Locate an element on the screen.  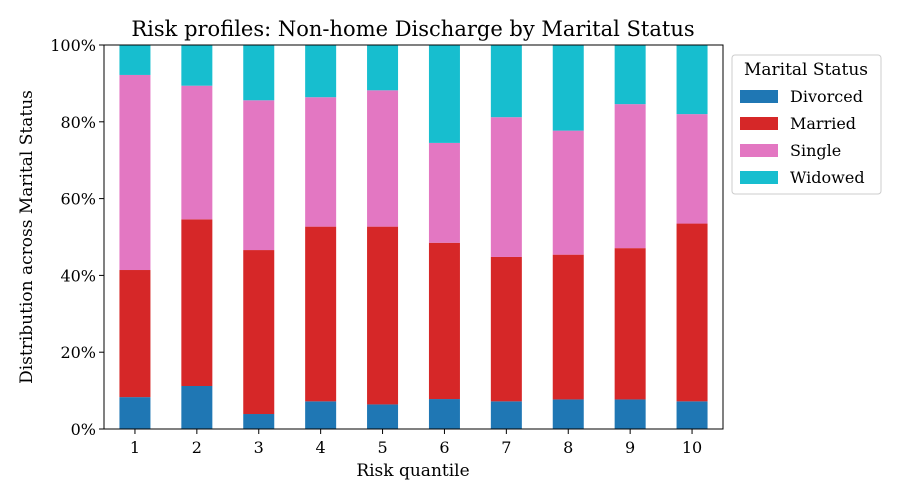
y-axis-label: Distribution across Marital Status is located at coordinates (27, 237).